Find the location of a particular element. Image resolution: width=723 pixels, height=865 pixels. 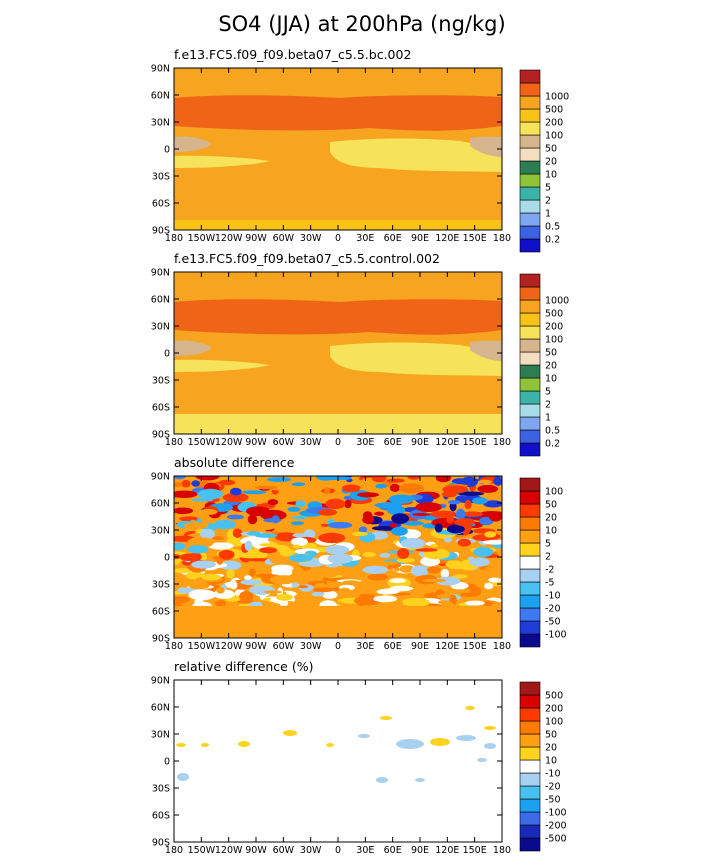

colorbar-label: -100 is located at coordinates (556, 635).